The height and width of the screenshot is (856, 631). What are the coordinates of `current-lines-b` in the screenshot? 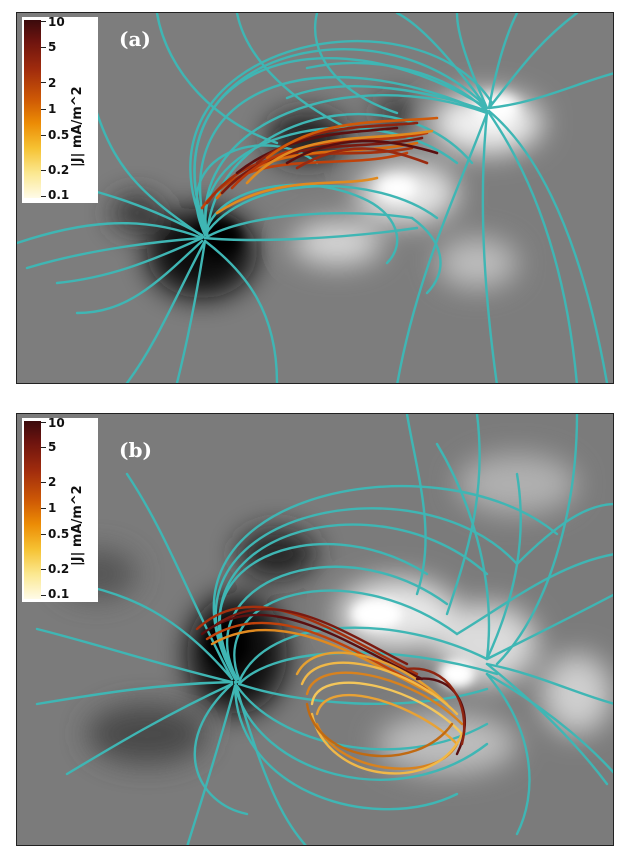 It's located at (331, 690).